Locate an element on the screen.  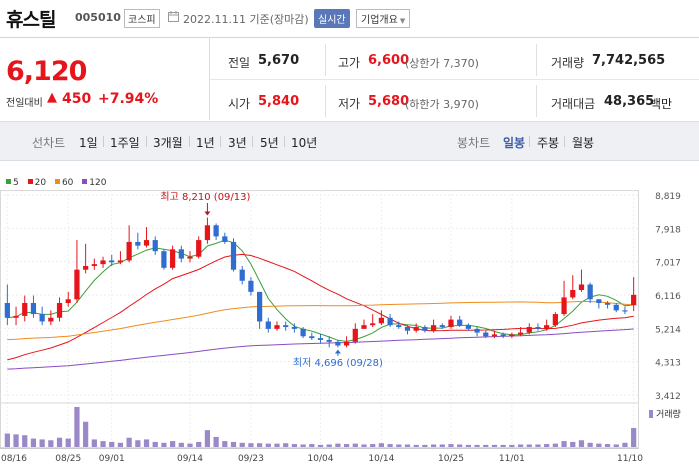
x-tick-label: 08/25 is located at coordinates (68, 459).